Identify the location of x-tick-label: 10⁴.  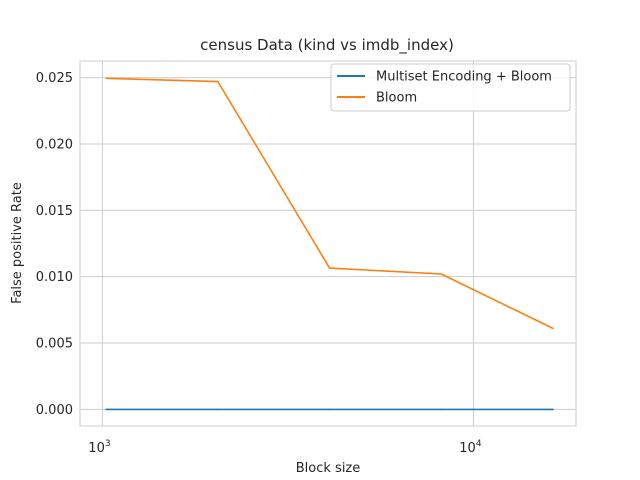
(470, 447).